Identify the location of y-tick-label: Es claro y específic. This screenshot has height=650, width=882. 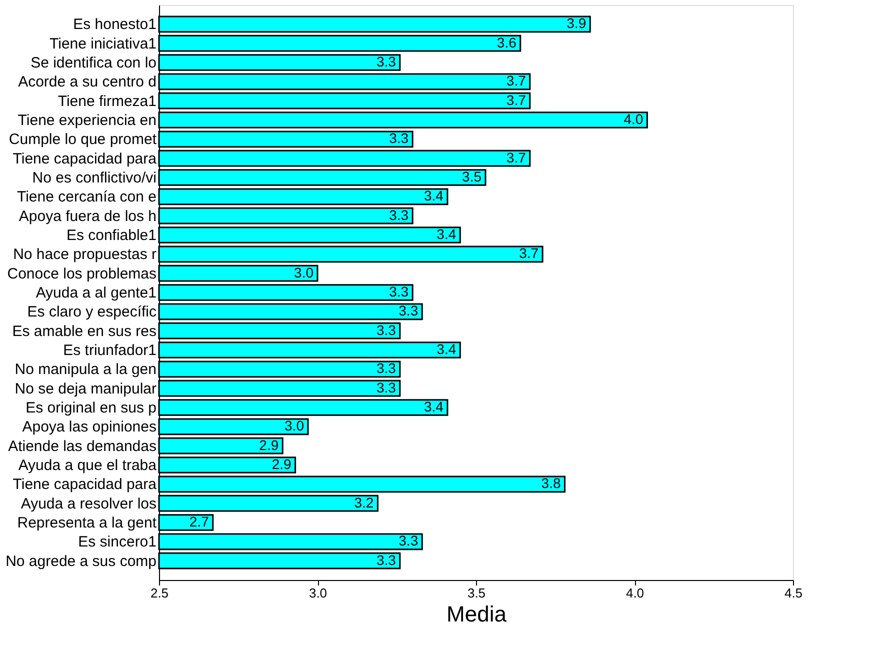
(92, 312).